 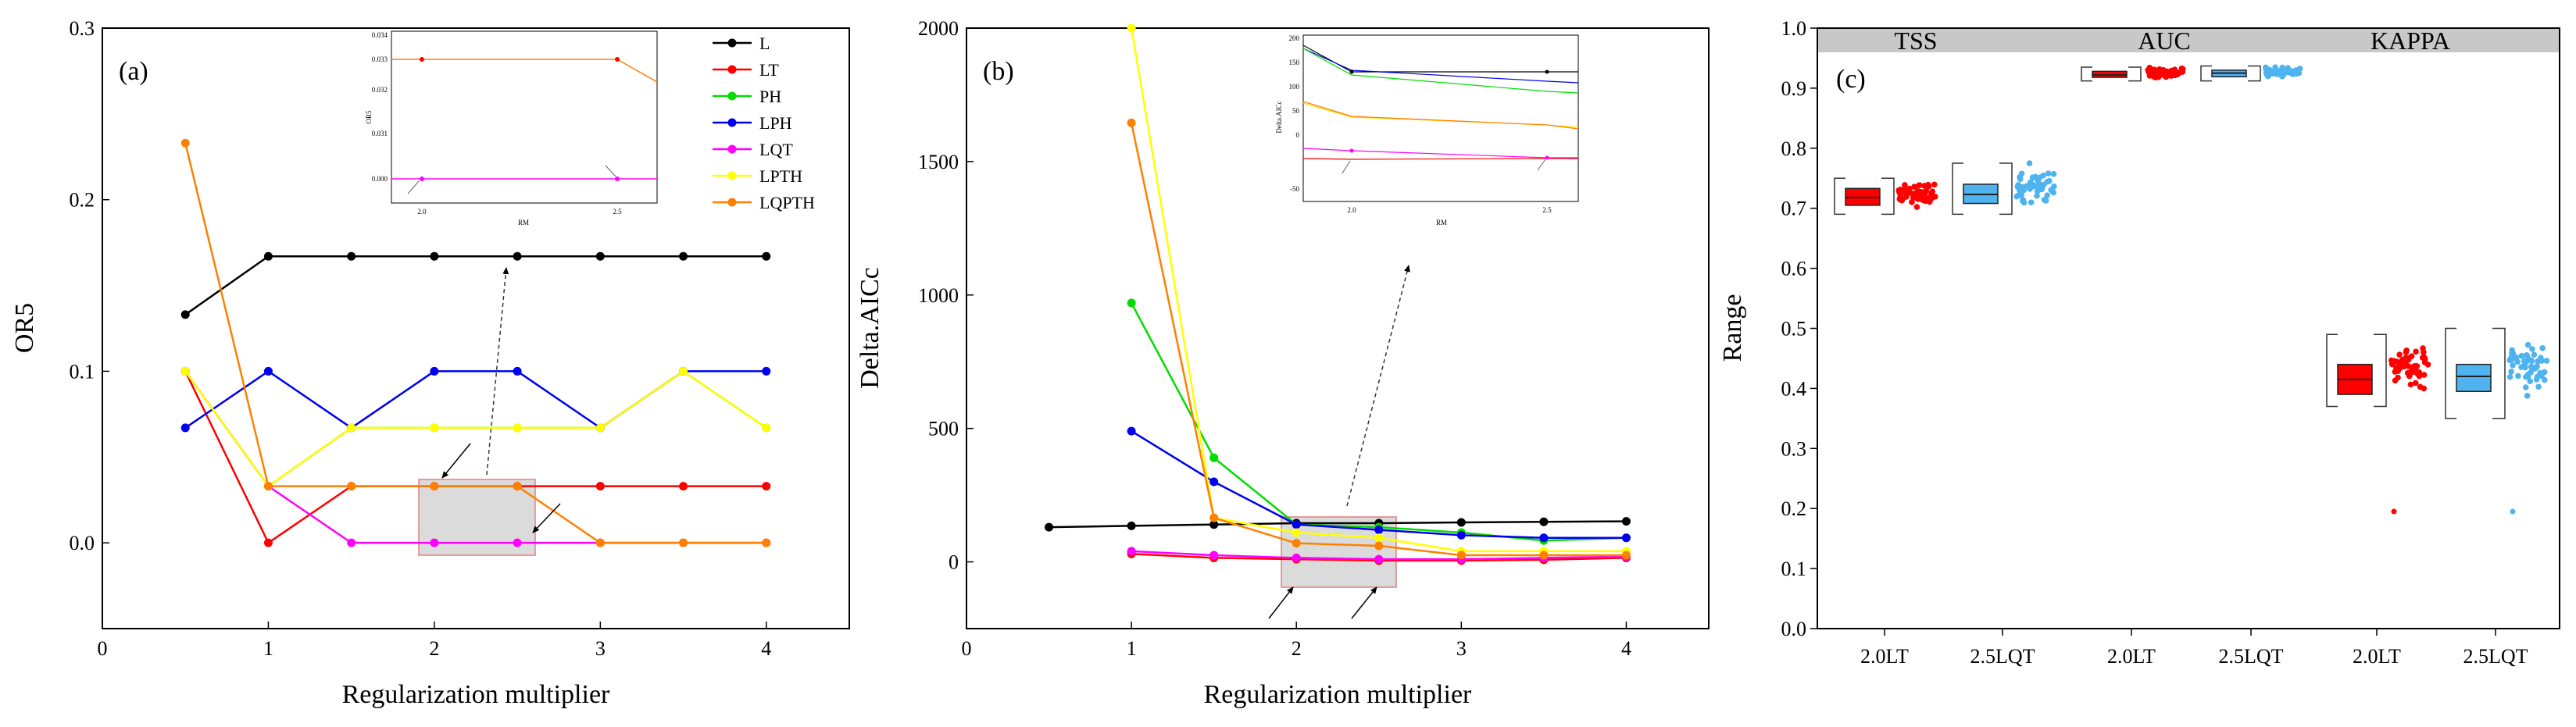 I want to click on panel-b-ylabel: Delta.AICc, so click(x=870, y=328).